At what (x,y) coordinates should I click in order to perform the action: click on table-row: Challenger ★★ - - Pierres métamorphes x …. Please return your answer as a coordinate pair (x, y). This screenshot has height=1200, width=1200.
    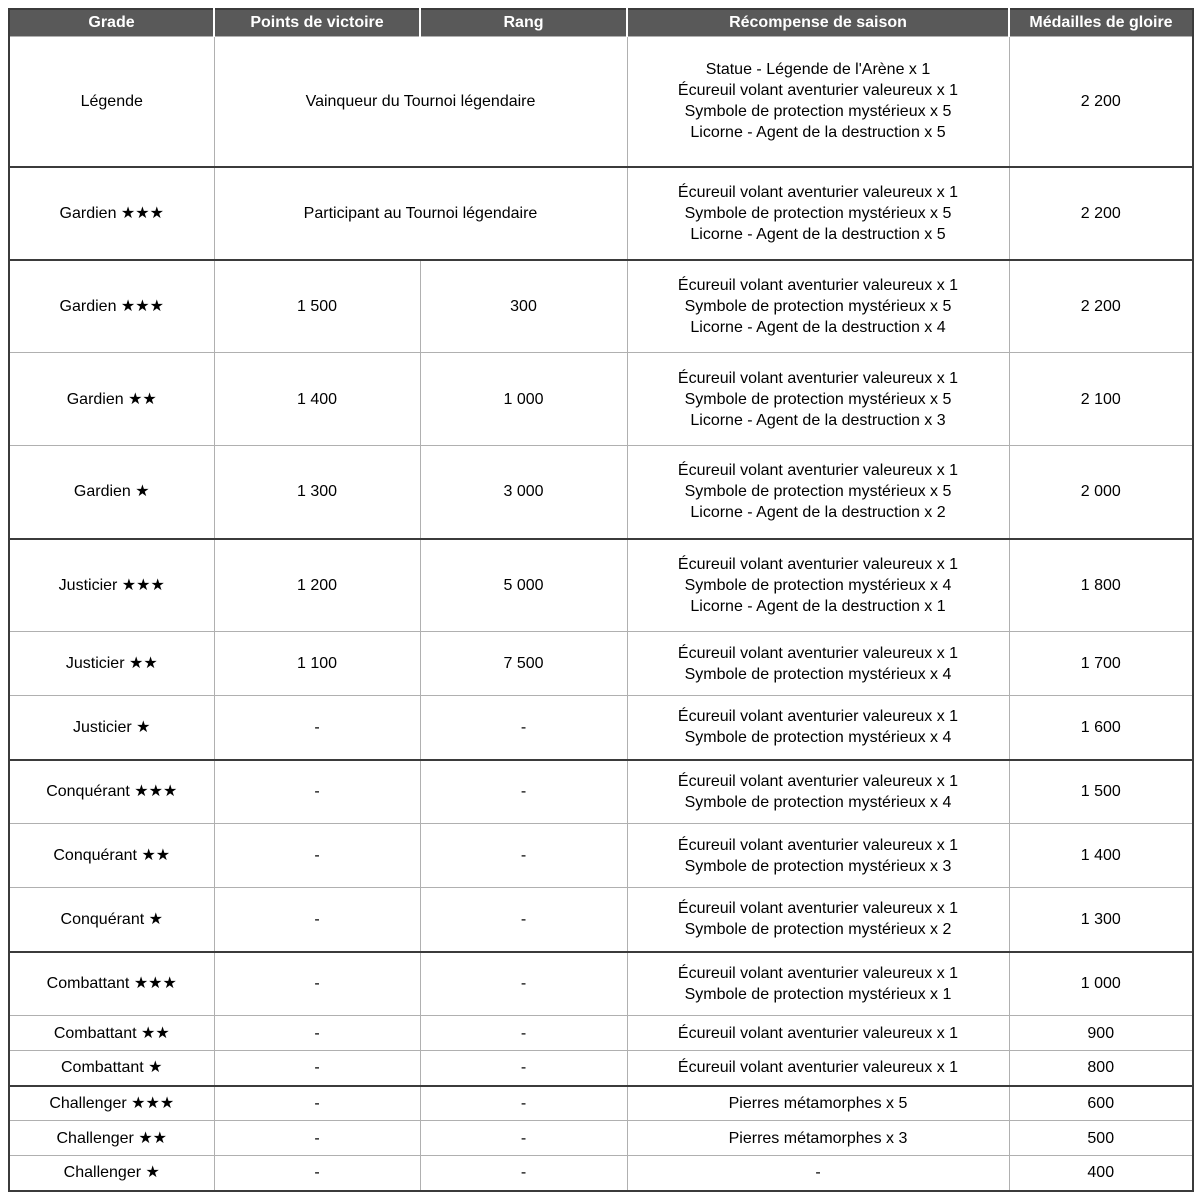
    Looking at the image, I should click on (601, 1138).